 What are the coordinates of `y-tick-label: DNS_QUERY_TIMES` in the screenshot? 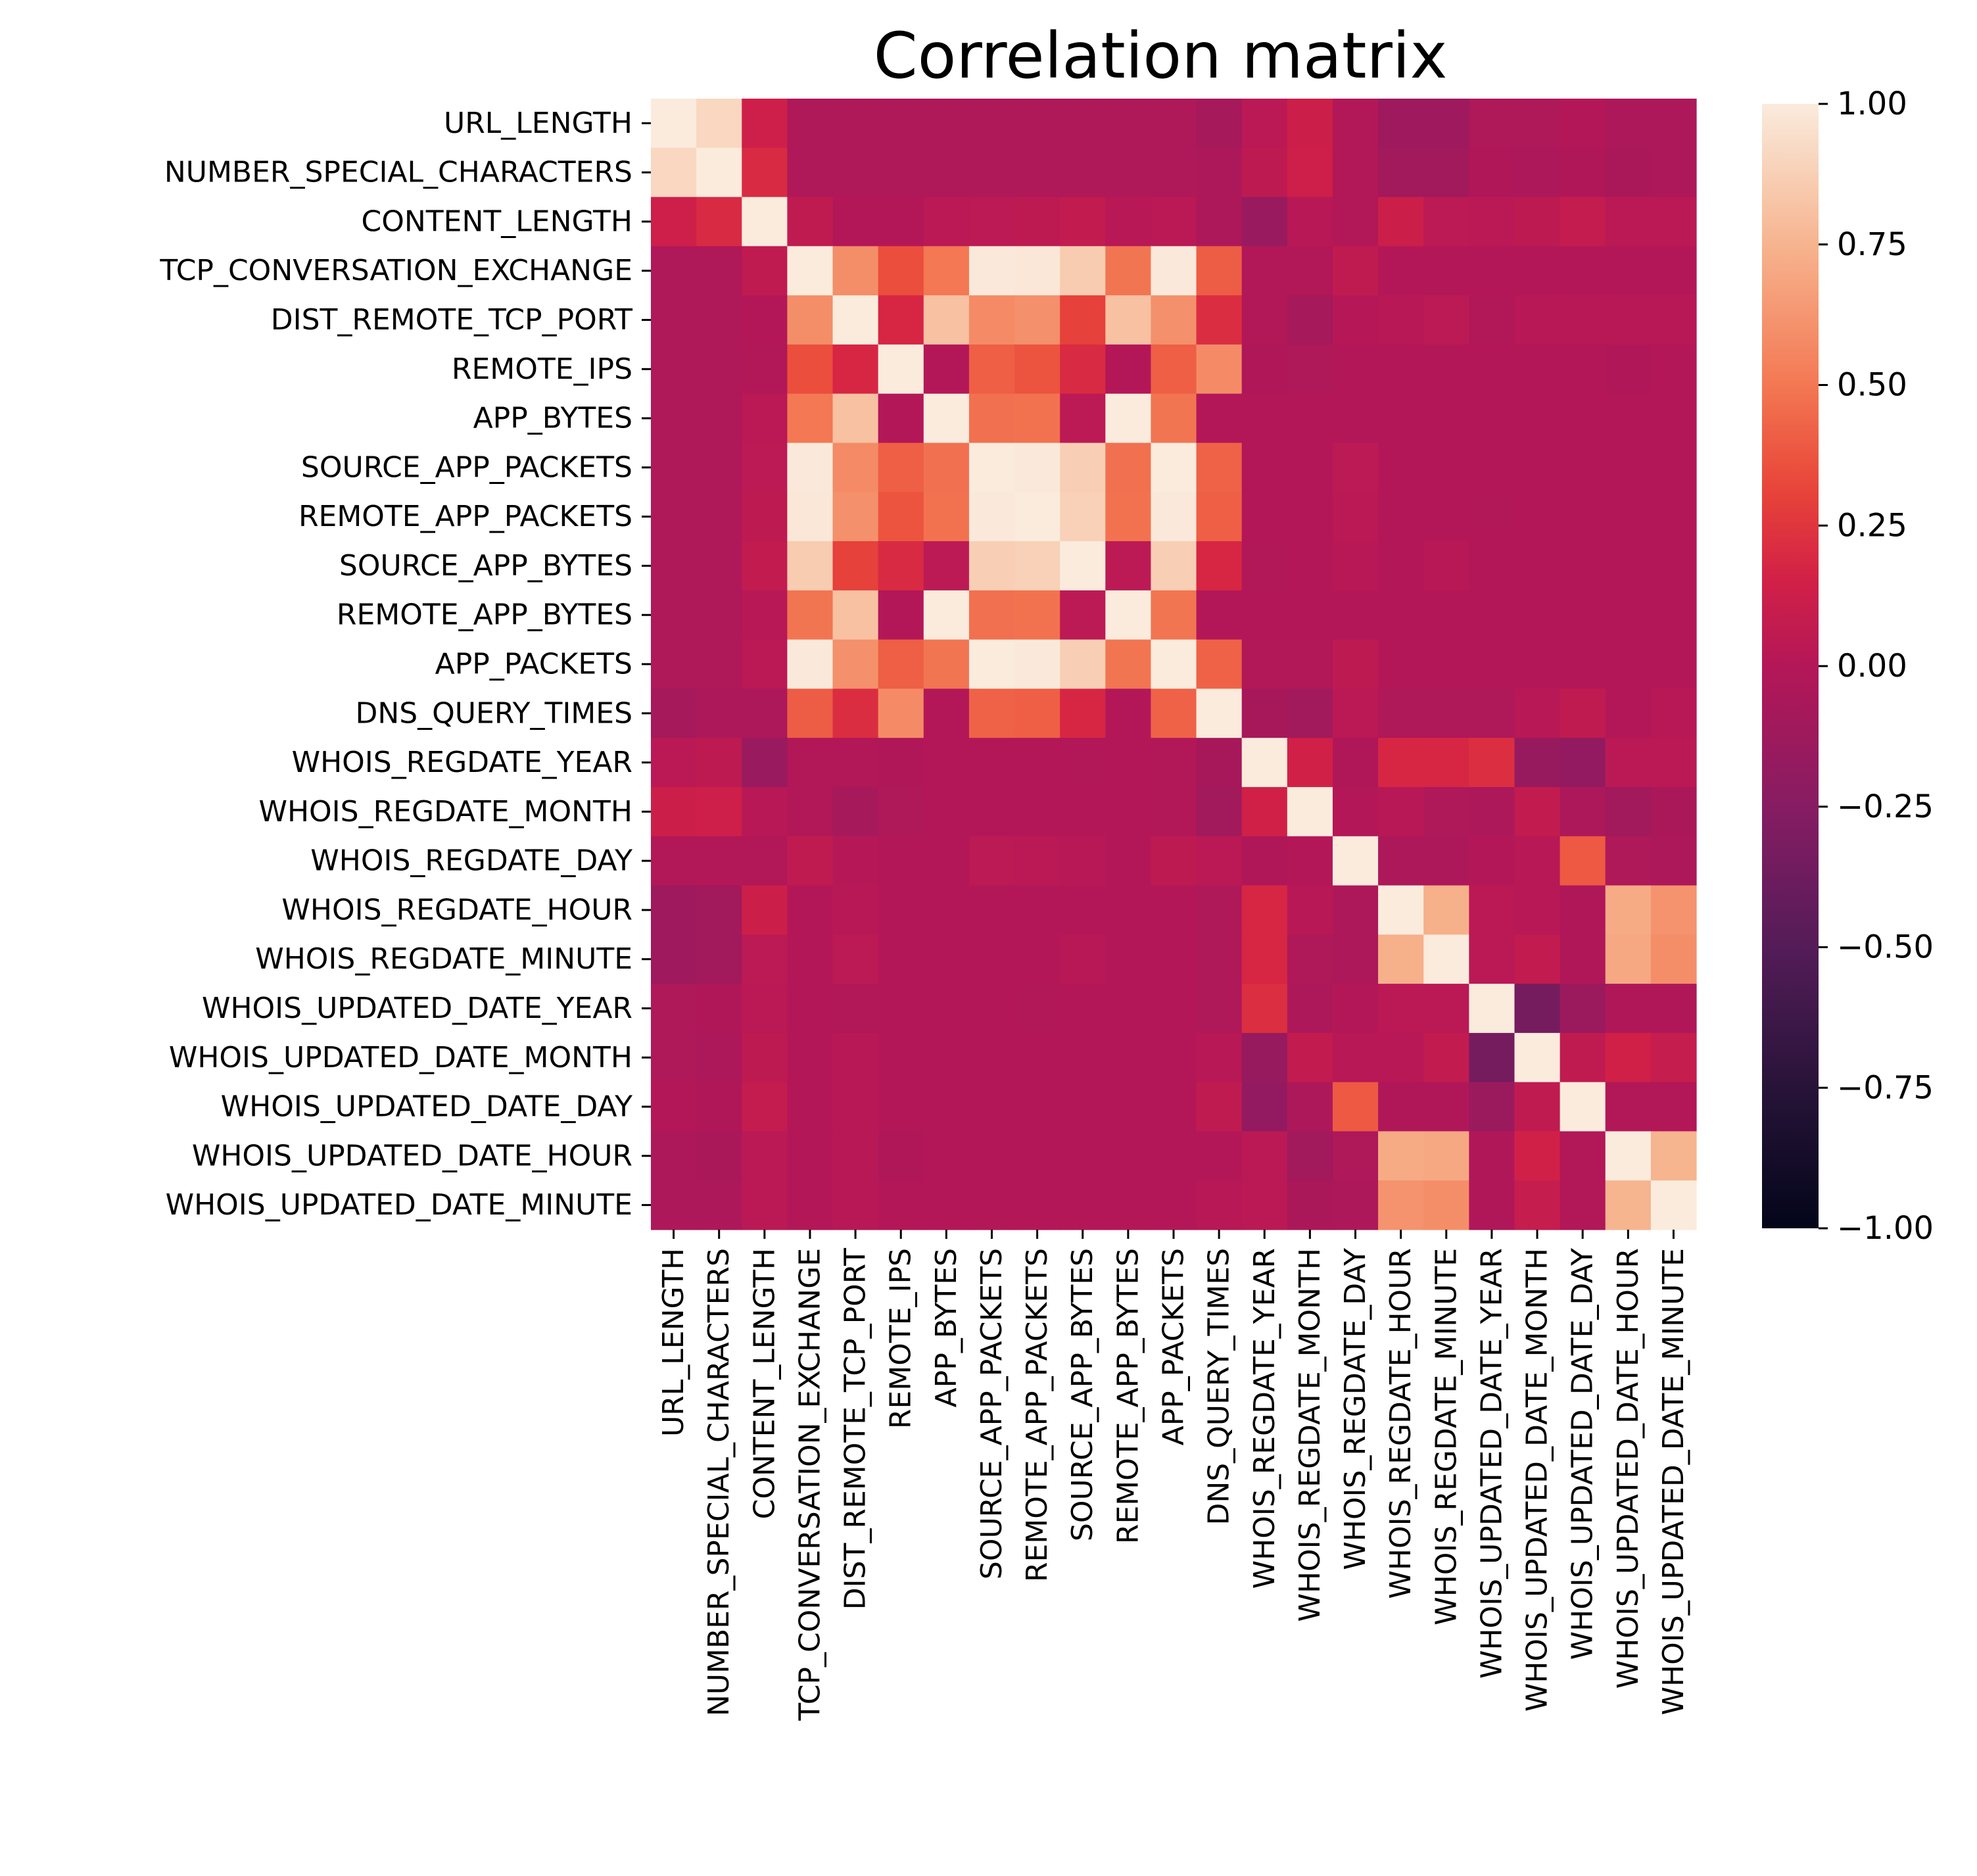 It's located at (493, 713).